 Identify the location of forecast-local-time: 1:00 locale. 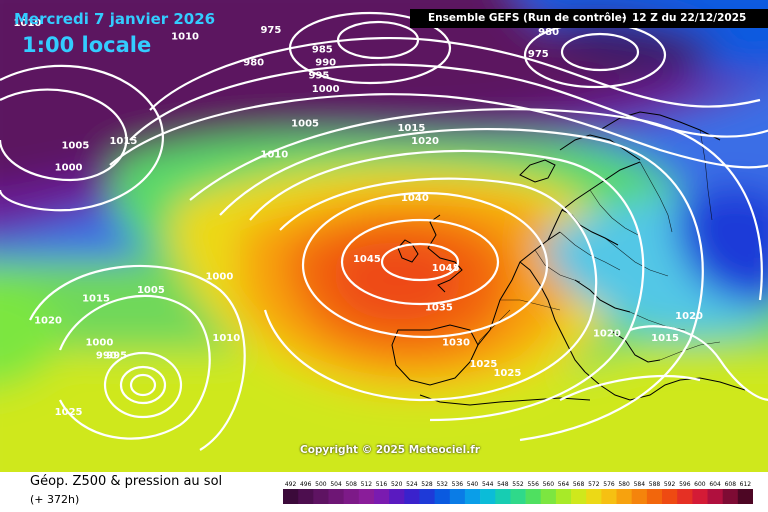
(87, 45).